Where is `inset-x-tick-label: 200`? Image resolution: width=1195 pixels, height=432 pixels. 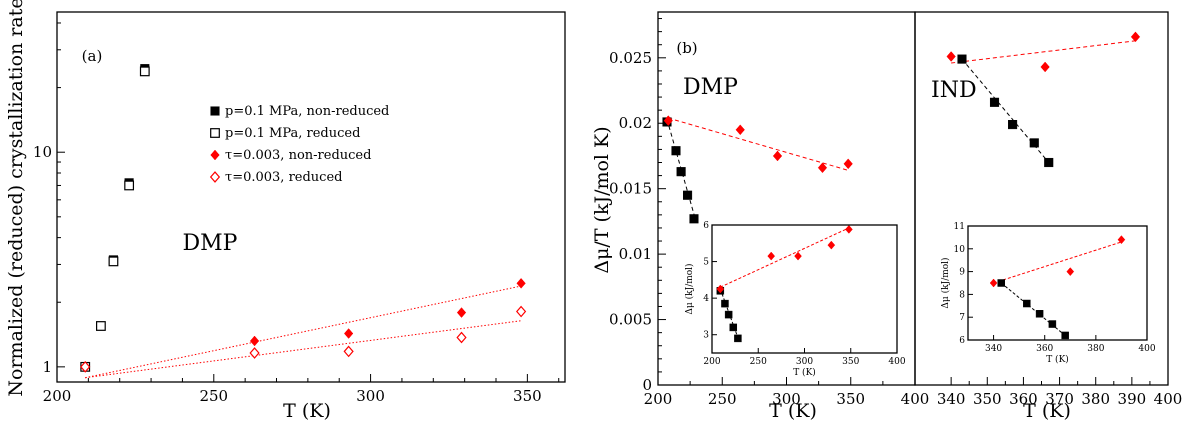
inset-x-tick-label: 200 is located at coordinates (711, 362).